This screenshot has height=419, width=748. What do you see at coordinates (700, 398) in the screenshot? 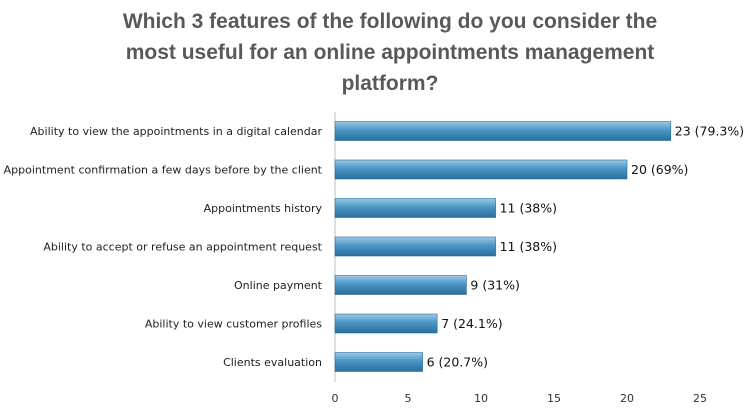
I see `x-tick-label: 25` at bounding box center [700, 398].